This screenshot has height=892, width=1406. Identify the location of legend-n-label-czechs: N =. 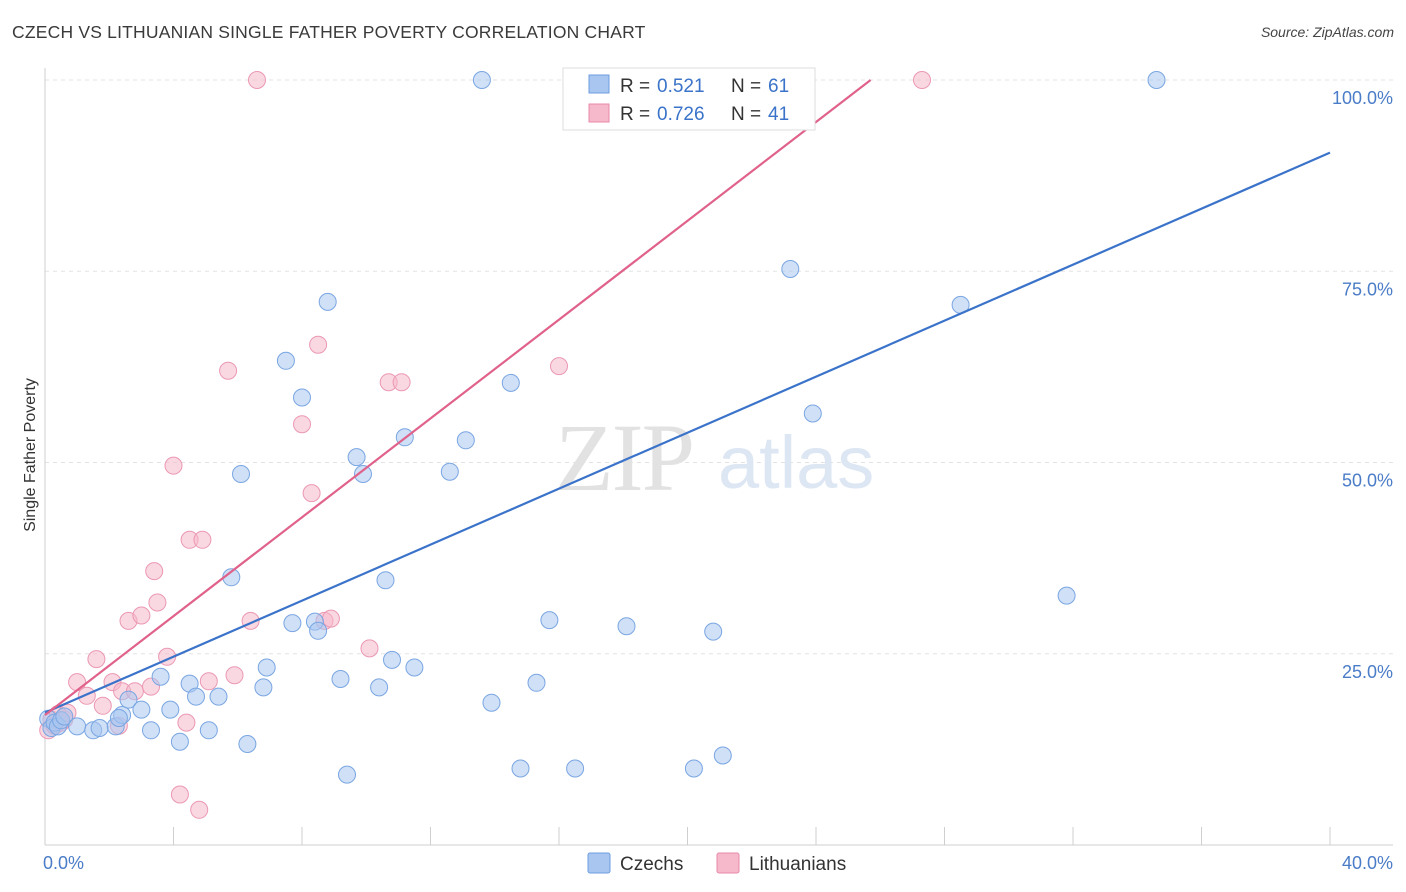
(746, 86).